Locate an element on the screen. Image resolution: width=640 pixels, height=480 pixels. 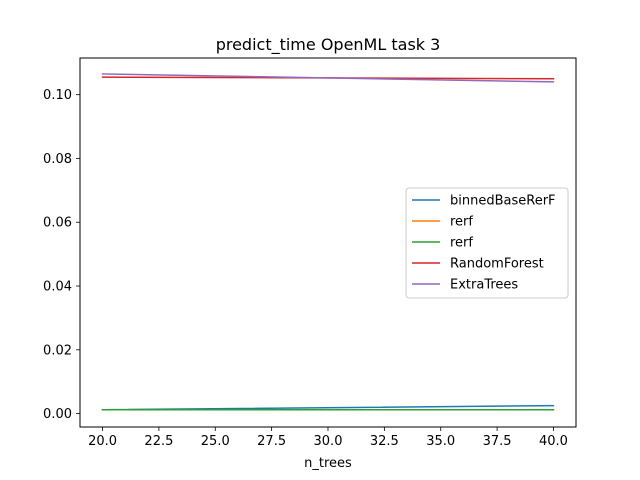
x-axis: 20.0 22.5 25.0 27.5 30.0 32.5 35.0 37.5 40.0 is located at coordinates (328, 438).